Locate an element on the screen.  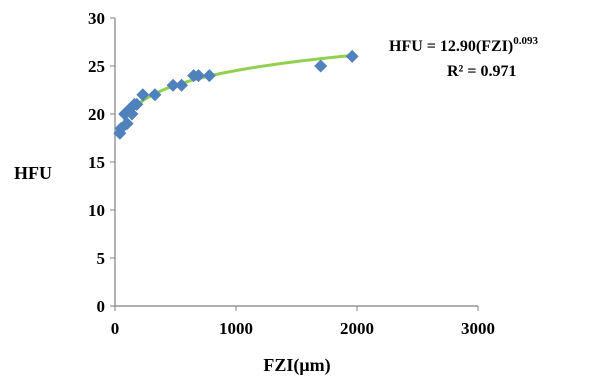
trend-equation: HFU = 12.90(FZI)0.093 is located at coordinates (463, 45).